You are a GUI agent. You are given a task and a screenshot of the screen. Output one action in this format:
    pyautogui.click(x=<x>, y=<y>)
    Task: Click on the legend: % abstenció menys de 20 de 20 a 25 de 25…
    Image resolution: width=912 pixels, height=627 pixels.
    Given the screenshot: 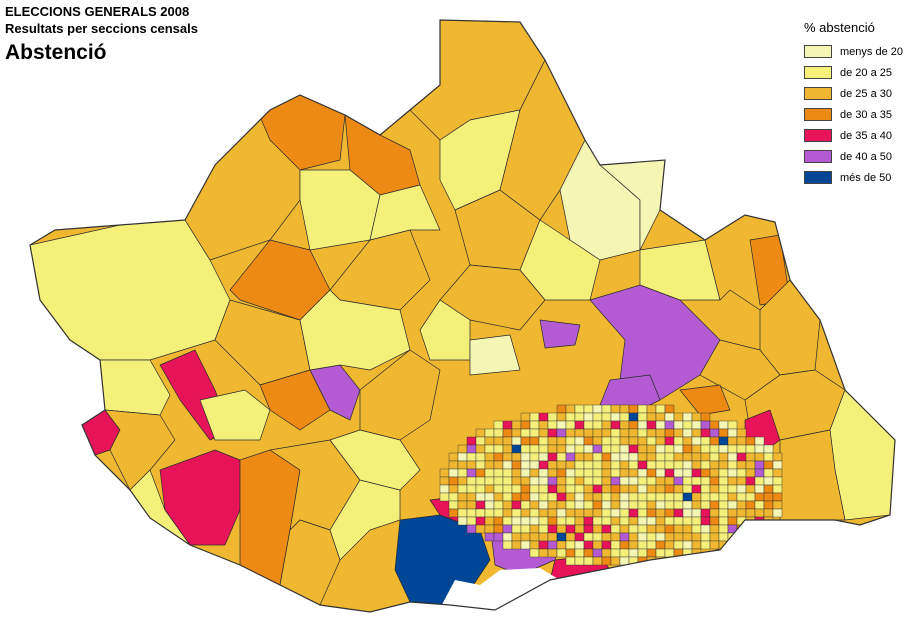 What is the action you would take?
    pyautogui.click(x=853, y=104)
    